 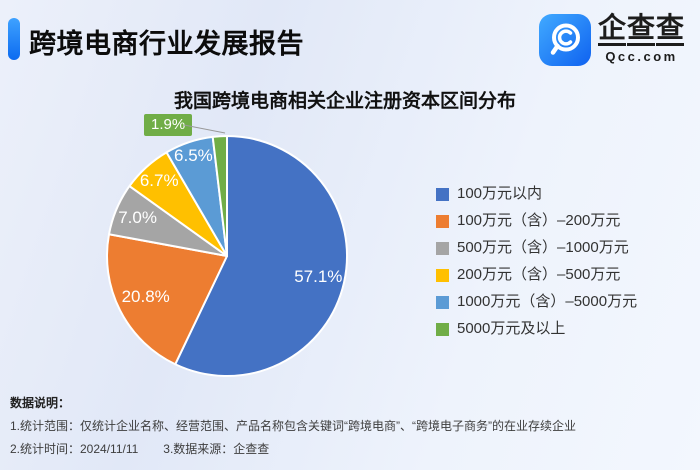 I want to click on callout-leader-line, so click(x=204, y=129).